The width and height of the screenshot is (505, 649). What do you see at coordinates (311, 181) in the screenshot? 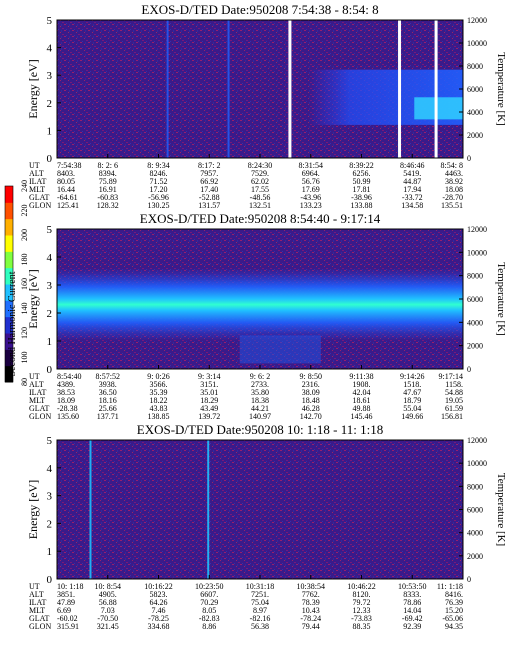
I see `row-value: 56.76` at bounding box center [311, 181].